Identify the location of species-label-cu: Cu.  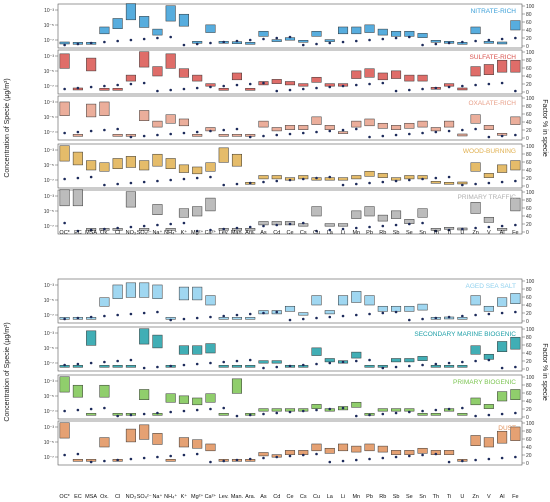
(316, 497).